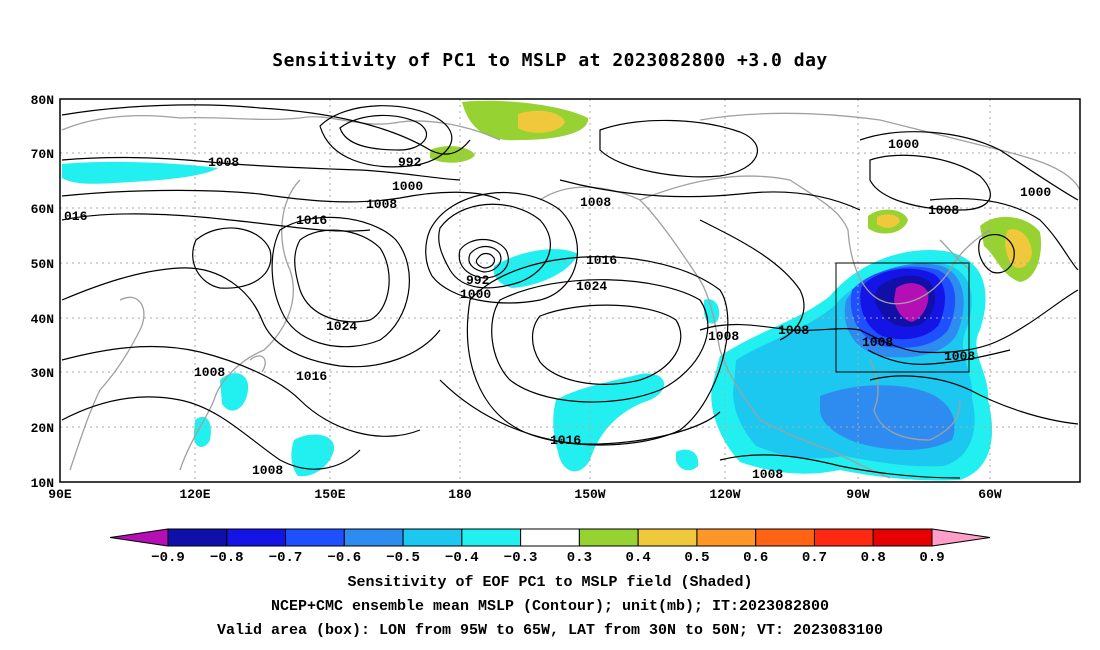 The image size is (1100, 650). Describe the element at coordinates (60, 494) in the screenshot. I see `lon-tick-label: 90E` at that location.